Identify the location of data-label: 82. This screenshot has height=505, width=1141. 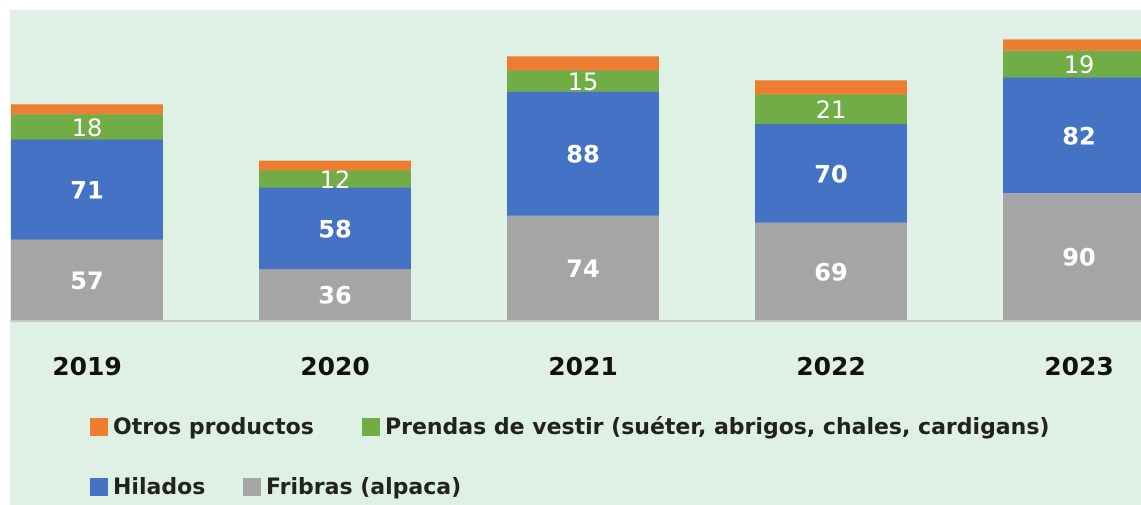
(1078, 136).